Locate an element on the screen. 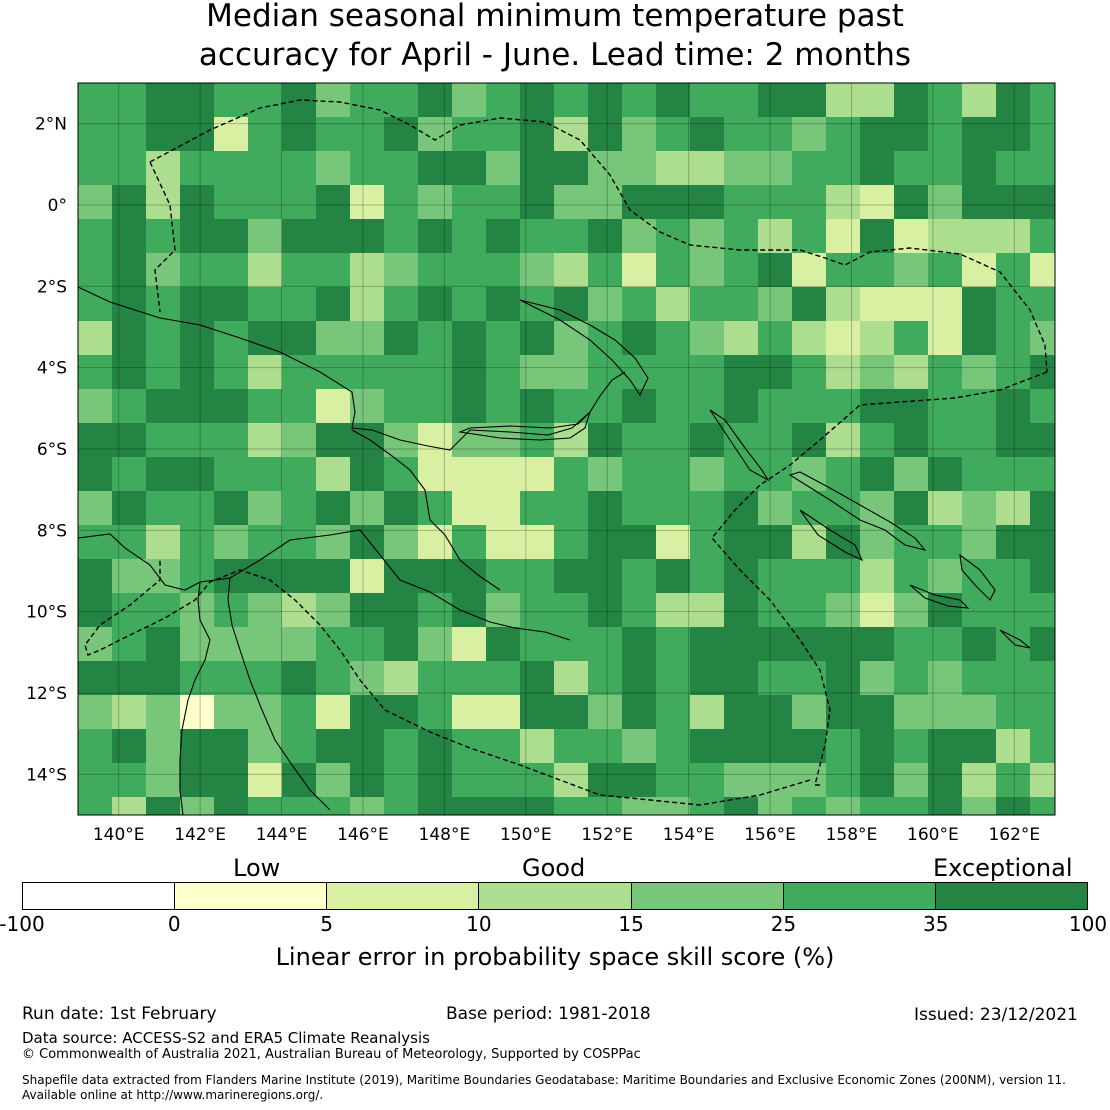 This screenshot has height=1110, width=1110. lon-tick-label: 156°E is located at coordinates (770, 835).